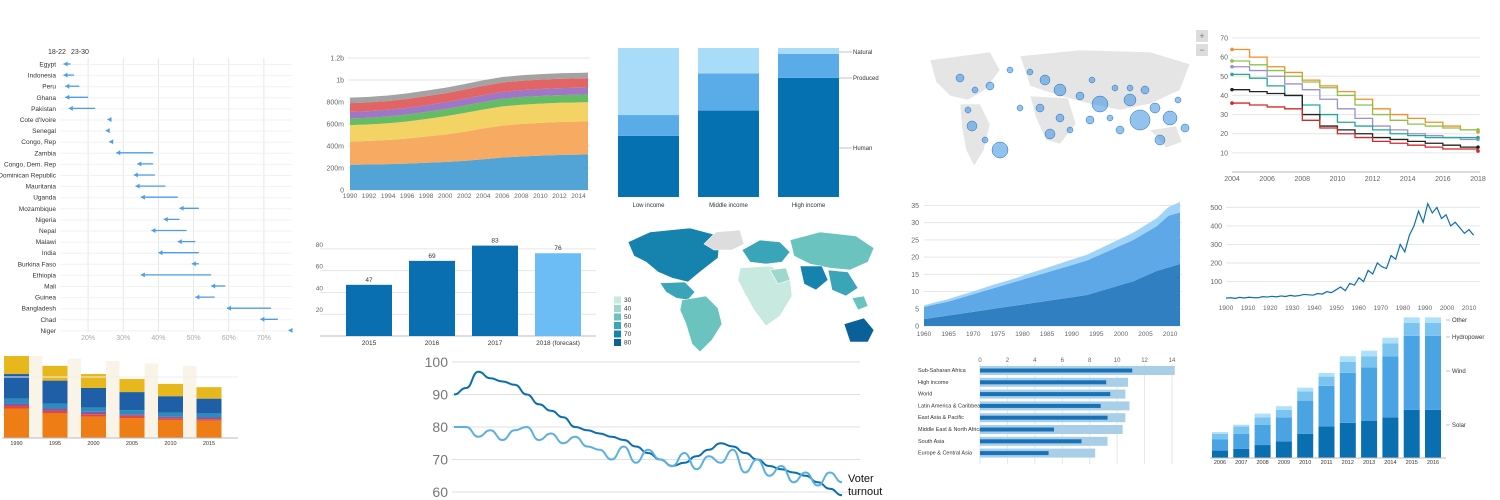  What do you see at coordinates (335, 169) in the screenshot?
I see `y-tick-label: 200m` at bounding box center [335, 169].